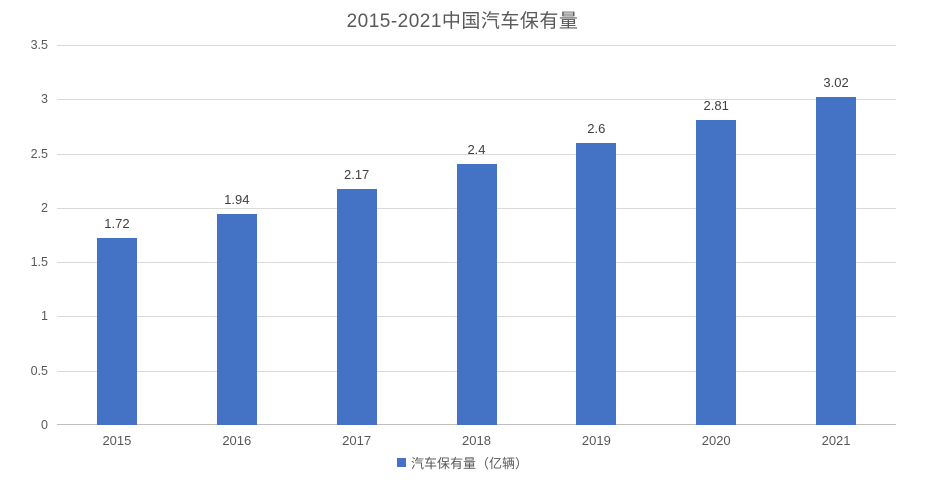 The width and height of the screenshot is (925, 484). What do you see at coordinates (357, 440) in the screenshot?
I see `x-axis-tick-label: 2017` at bounding box center [357, 440].